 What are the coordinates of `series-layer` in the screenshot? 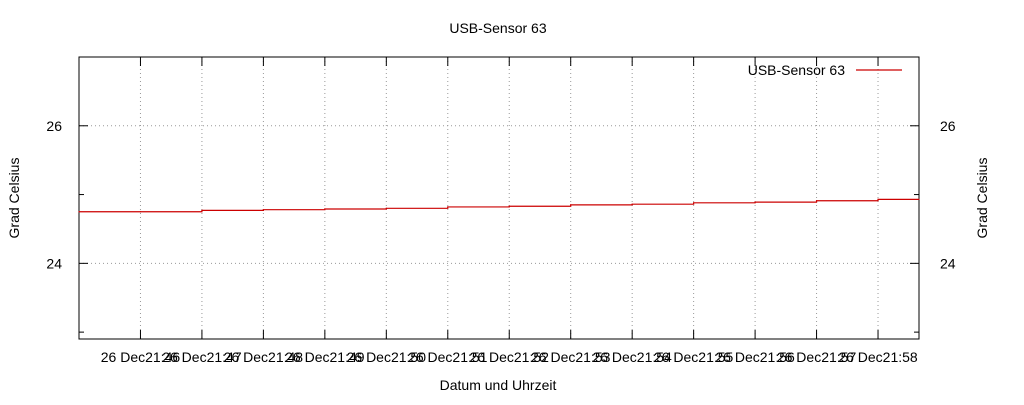 It's located at (499, 205).